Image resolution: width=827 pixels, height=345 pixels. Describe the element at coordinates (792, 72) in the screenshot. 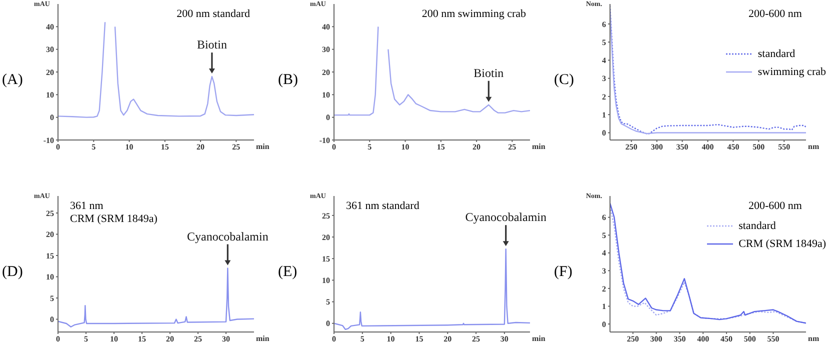

I see `legend-label: swimming crab` at that location.